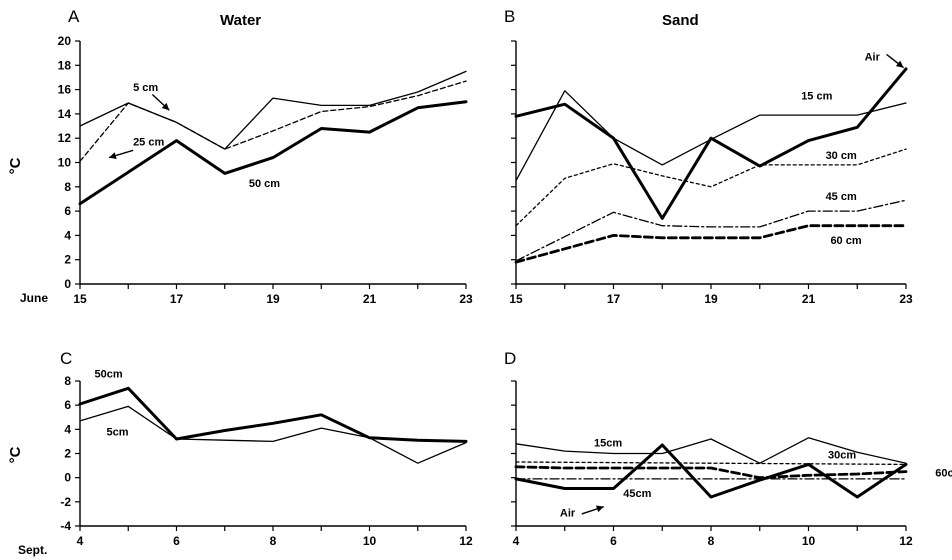  I want to click on panel-c-label-50cm: 50cm, so click(108, 374).